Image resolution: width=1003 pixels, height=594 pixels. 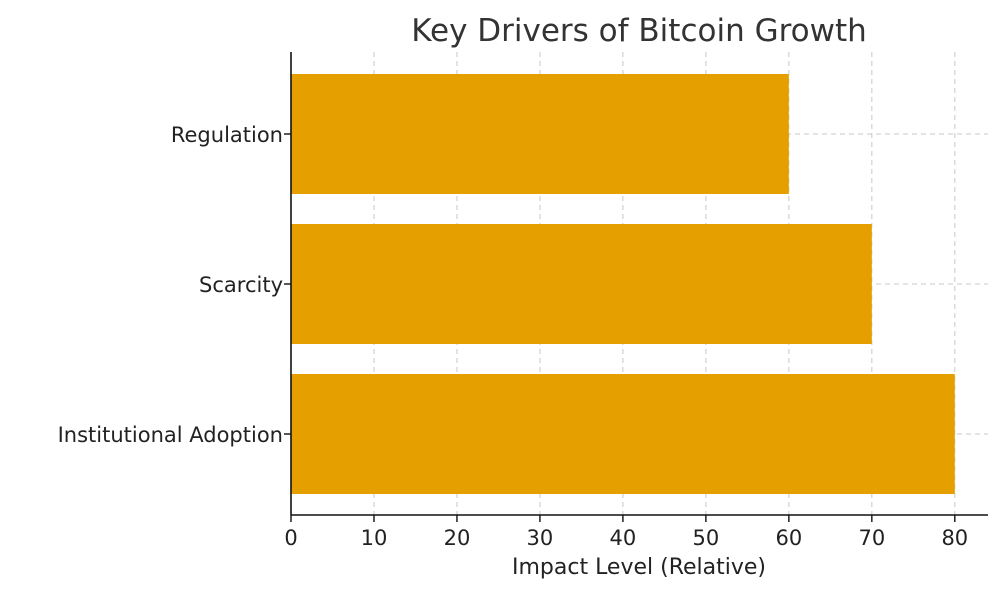 I want to click on x-axis-ticks: 0 10 20 30 40 50 60 70 80, so click(x=626, y=532).